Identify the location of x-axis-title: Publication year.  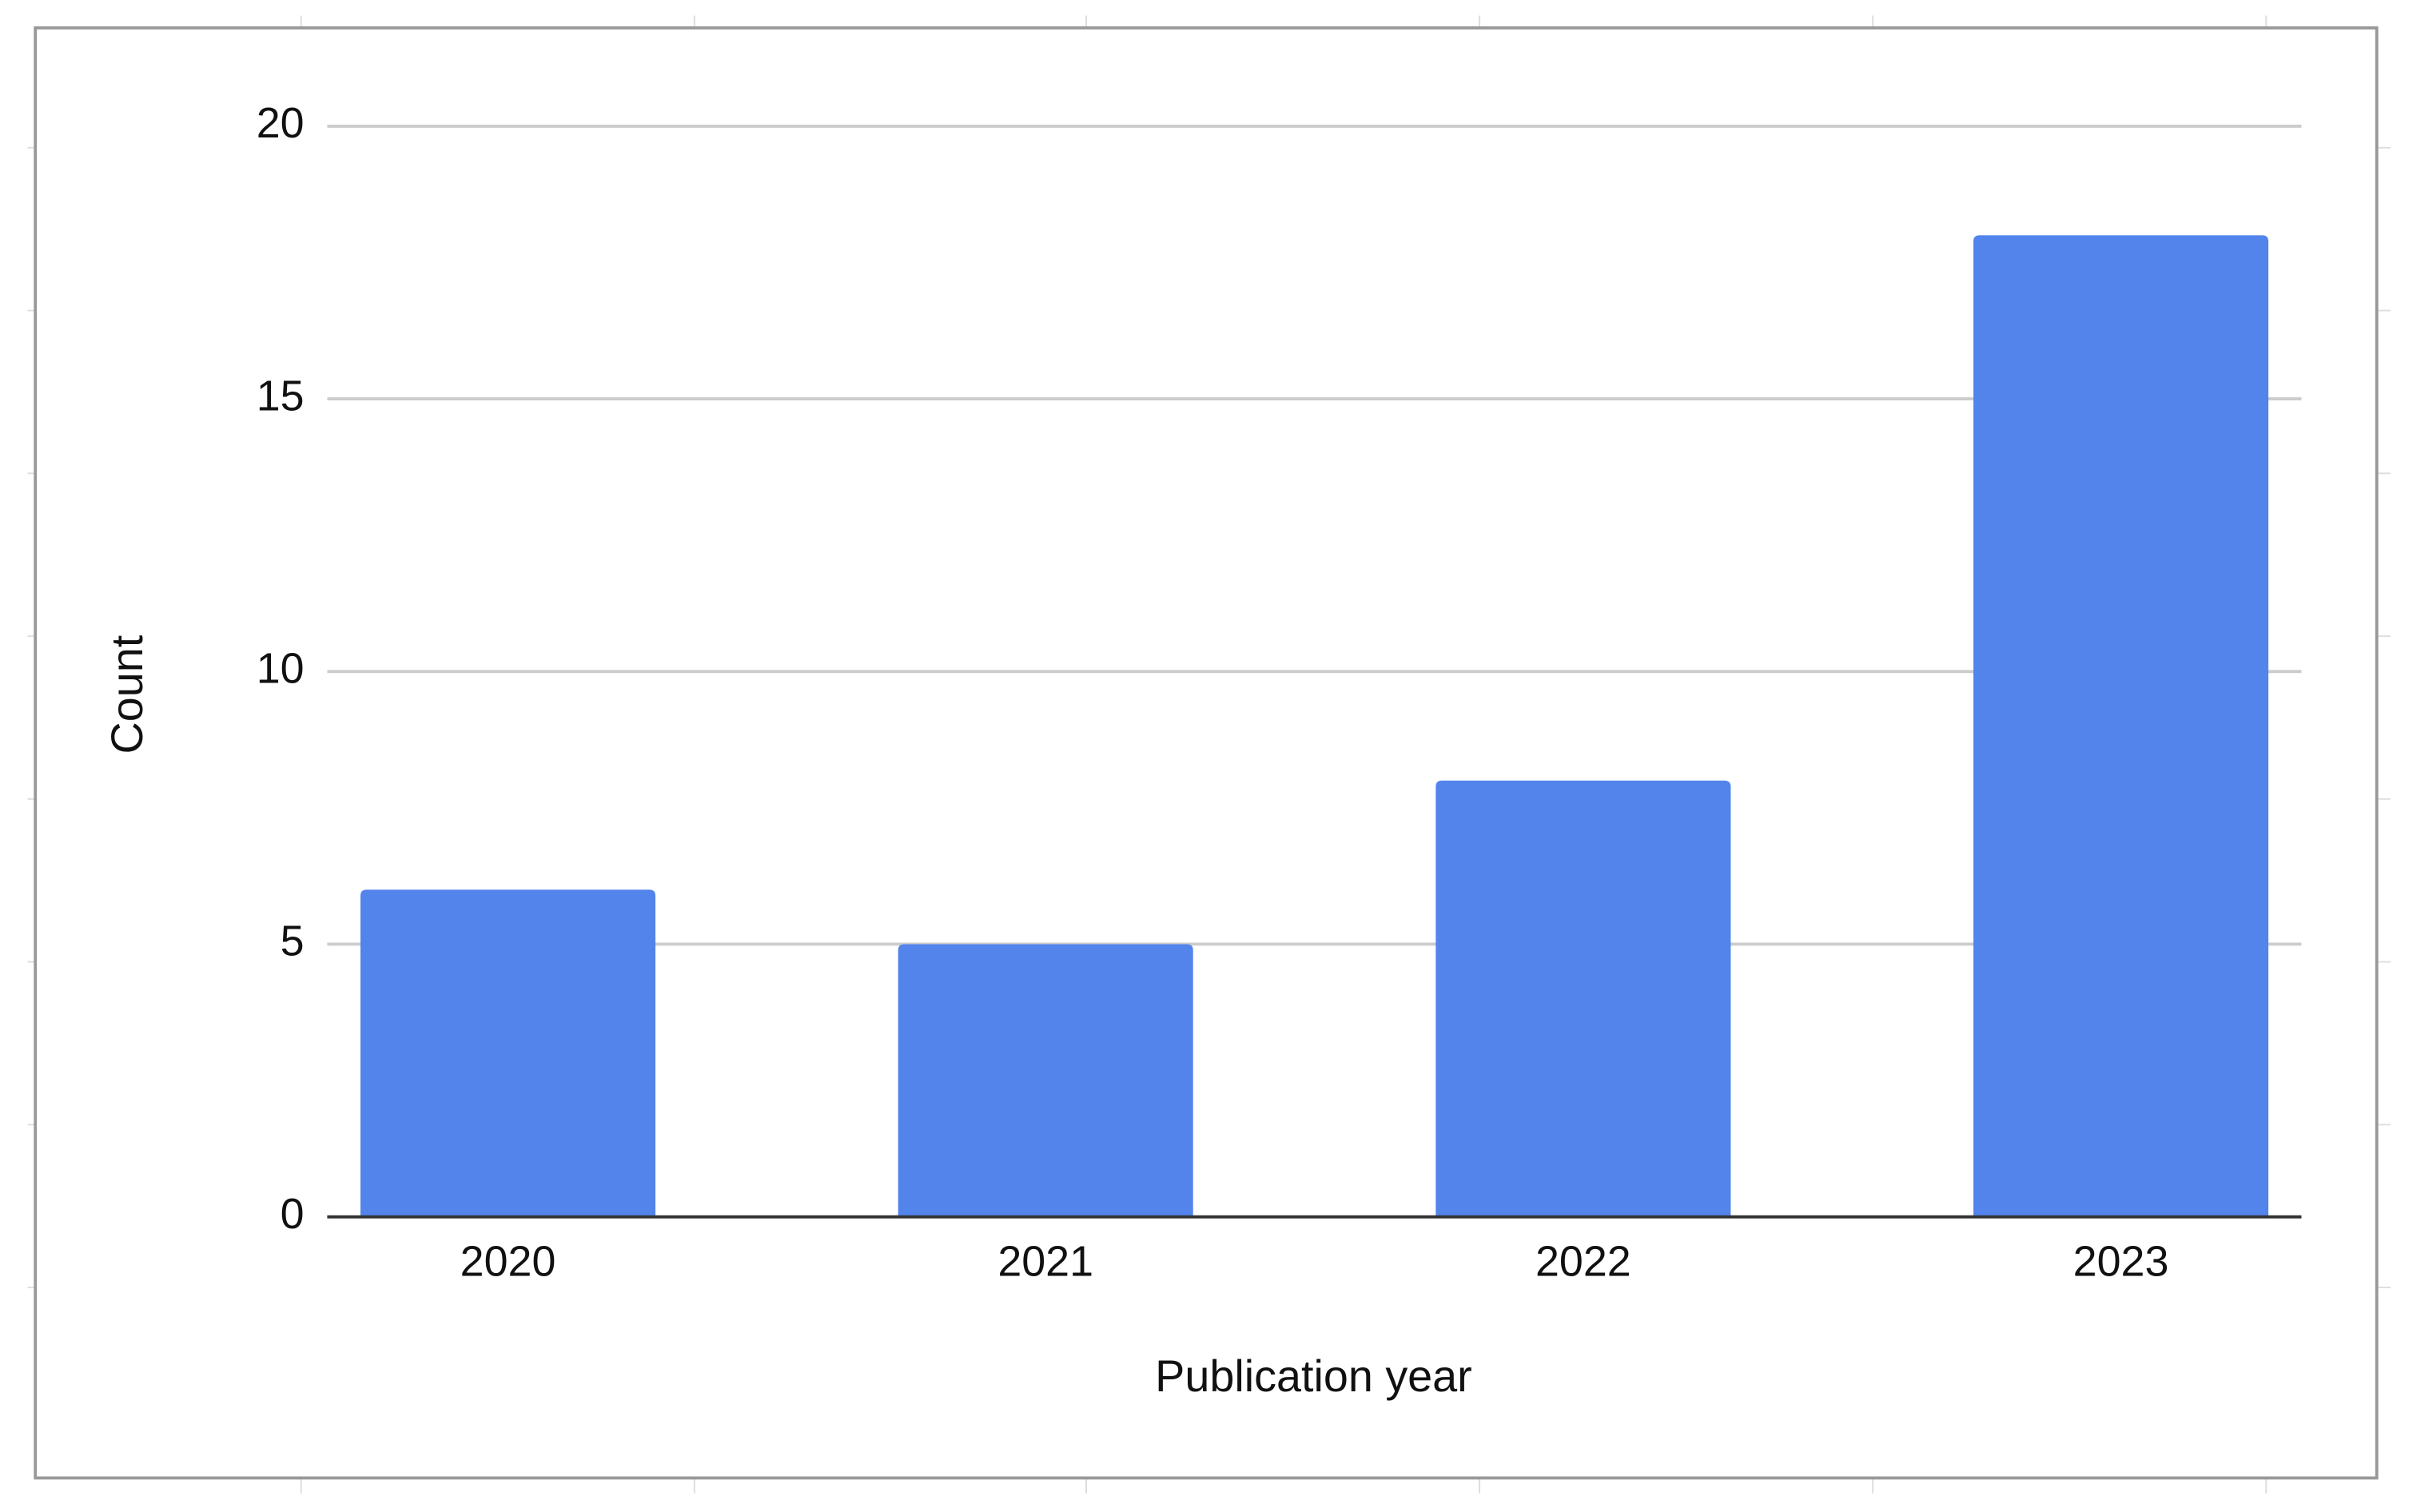
(1313, 1376).